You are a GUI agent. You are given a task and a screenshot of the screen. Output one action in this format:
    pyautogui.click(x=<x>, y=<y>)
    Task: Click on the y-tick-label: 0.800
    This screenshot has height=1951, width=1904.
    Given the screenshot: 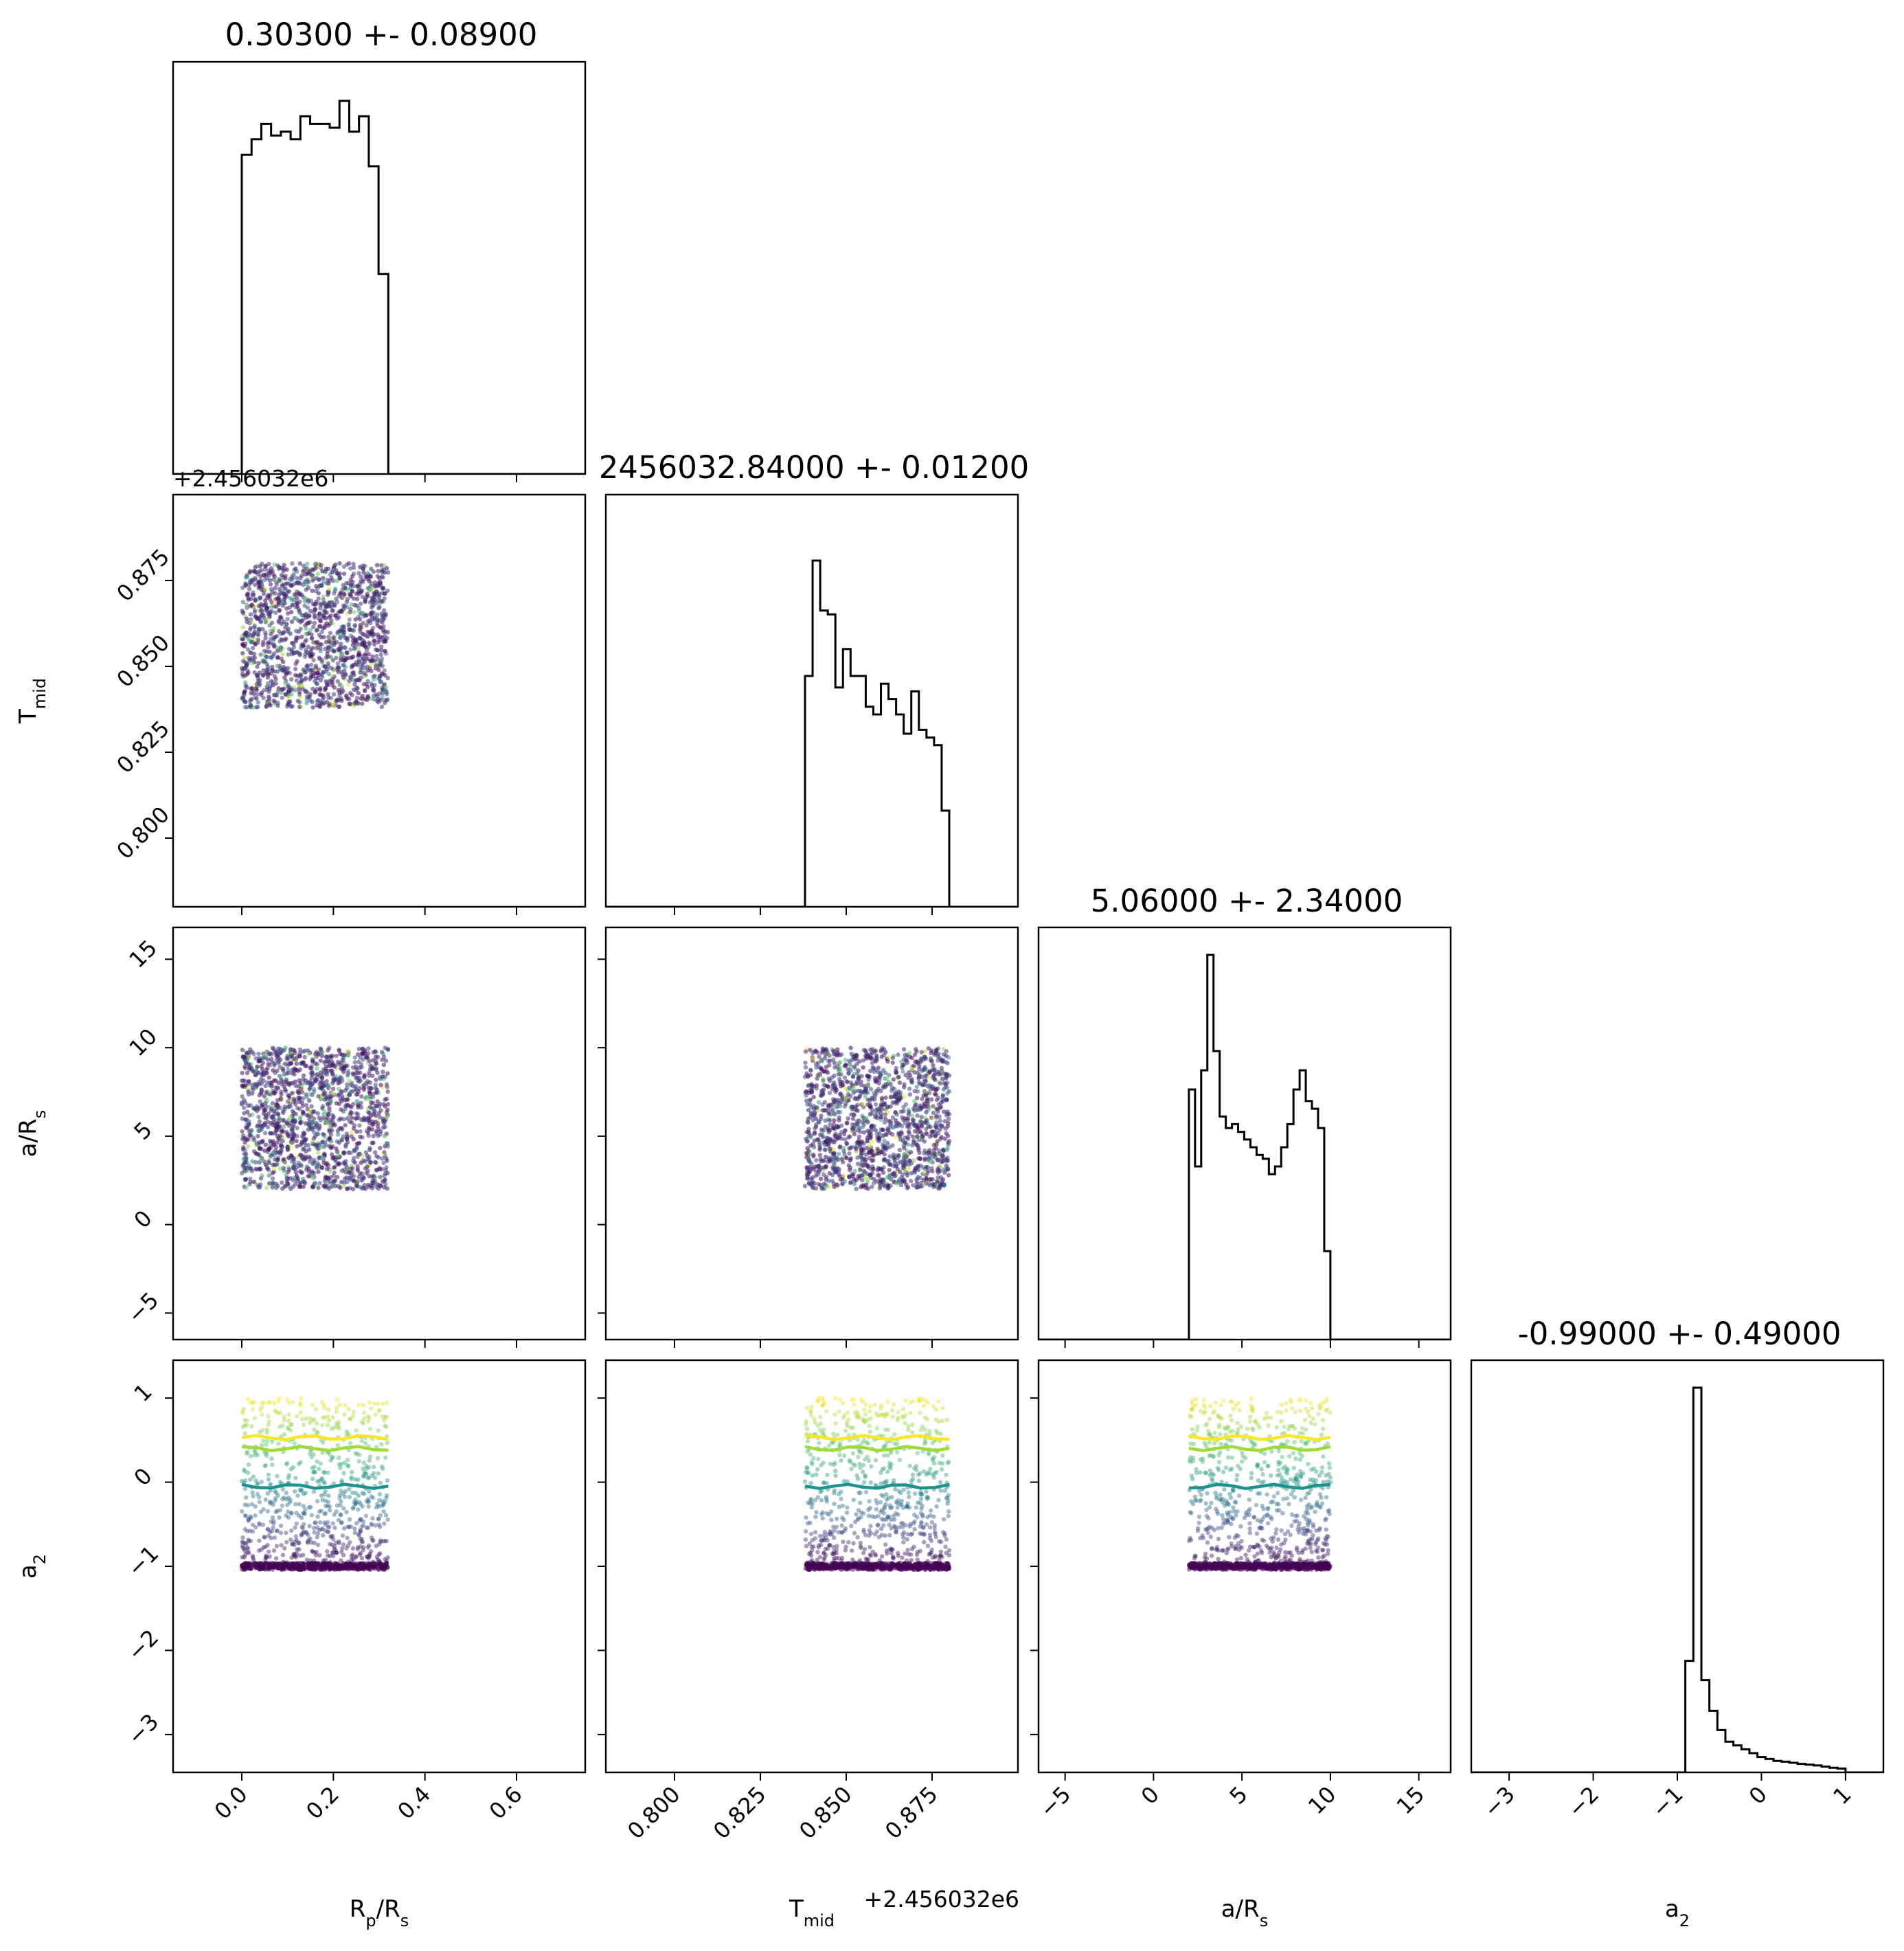 What is the action you would take?
    pyautogui.click(x=142, y=833)
    